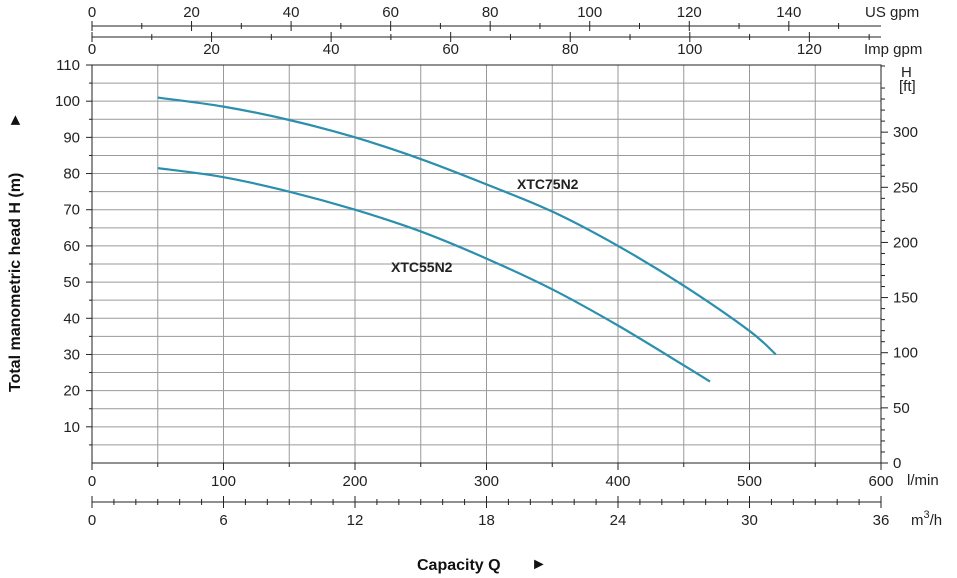 This screenshot has height=578, width=957. What do you see at coordinates (905, 298) in the screenshot?
I see `ft-tick-label: 150` at bounding box center [905, 298].